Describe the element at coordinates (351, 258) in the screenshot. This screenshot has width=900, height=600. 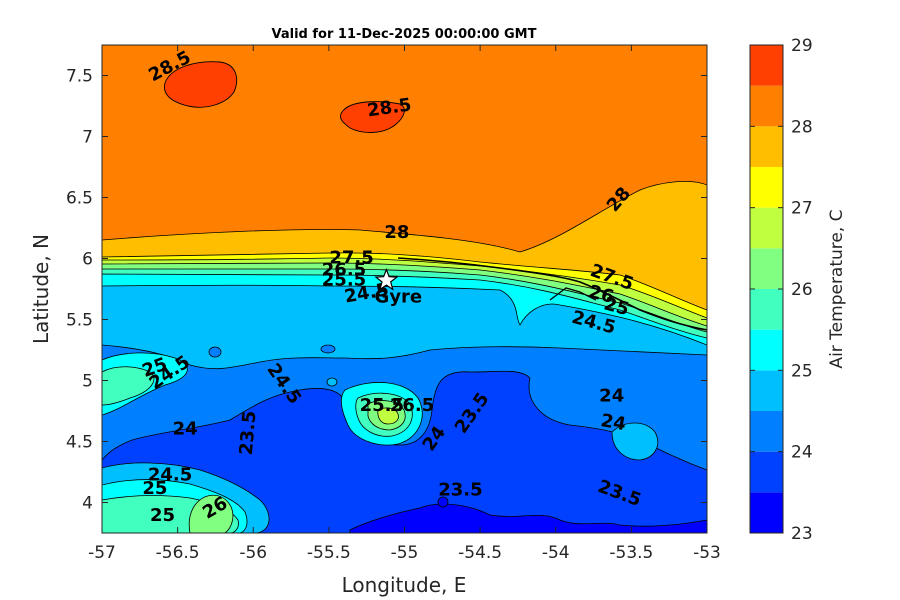
I see `contour-label: 27.5` at that location.